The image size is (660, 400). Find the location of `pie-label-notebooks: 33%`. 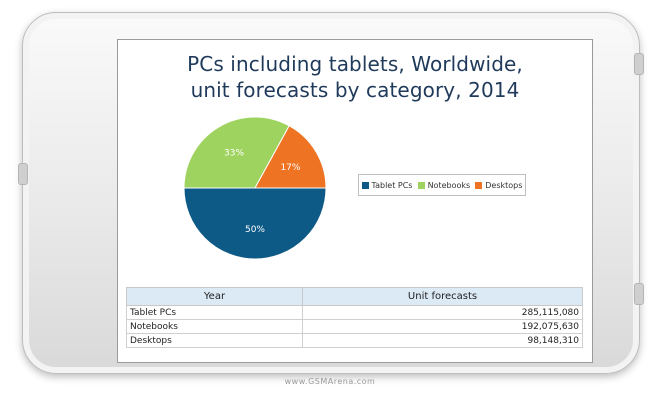

pie-label-notebooks: 33% is located at coordinates (234, 154).